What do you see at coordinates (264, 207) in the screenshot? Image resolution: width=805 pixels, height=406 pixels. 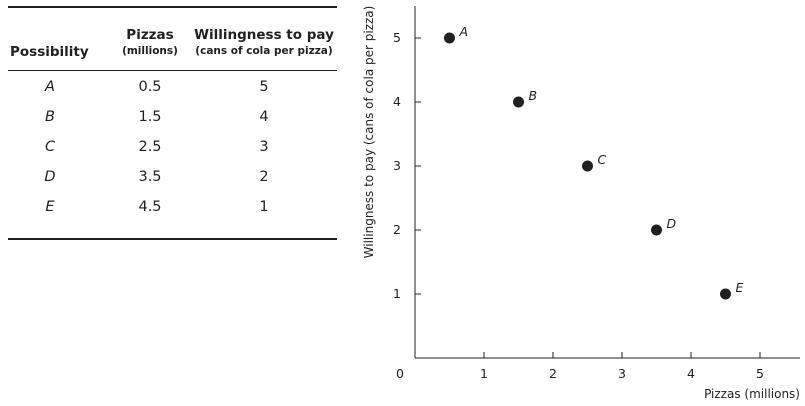 I see `row-e-wtp: 1` at bounding box center [264, 207].